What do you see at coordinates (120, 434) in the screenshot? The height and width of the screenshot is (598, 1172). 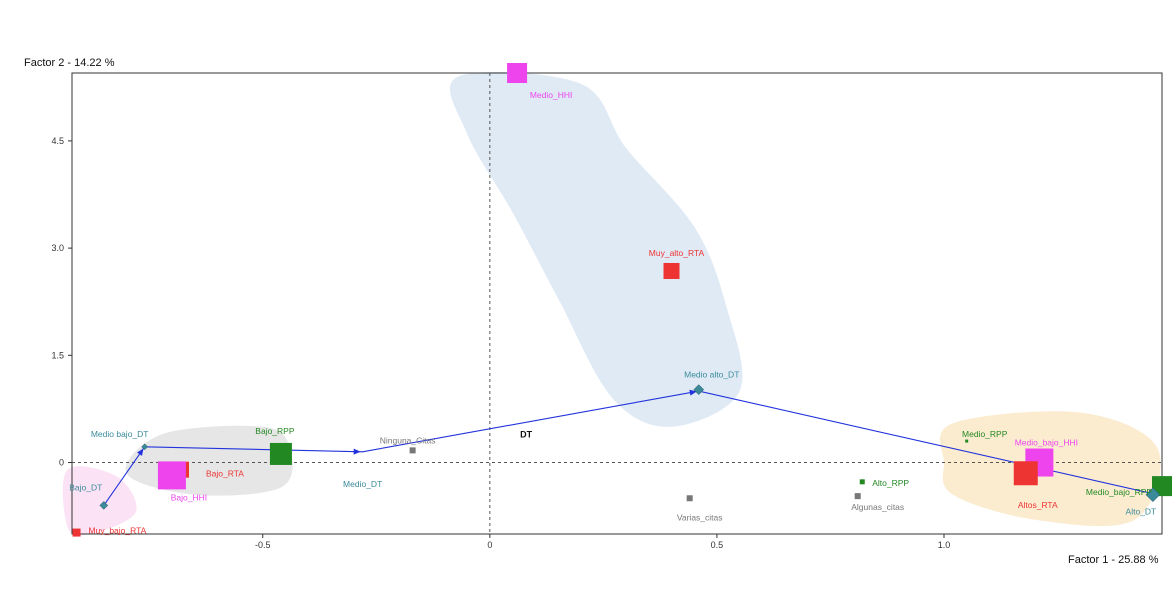 I see `label-medio-bajo-dt: Medio bajo_DT` at bounding box center [120, 434].